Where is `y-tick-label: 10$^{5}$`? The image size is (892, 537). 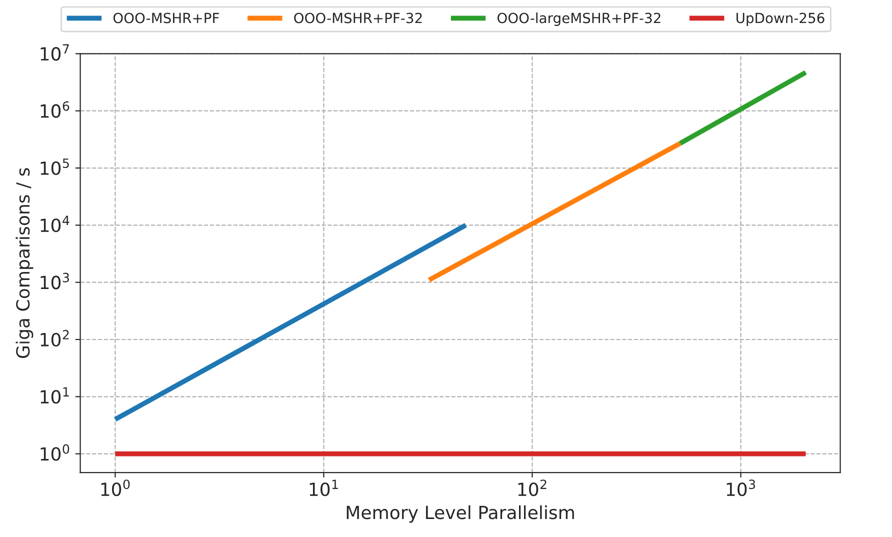
y-tick-label: 10$^{5}$ is located at coordinates (54, 167).